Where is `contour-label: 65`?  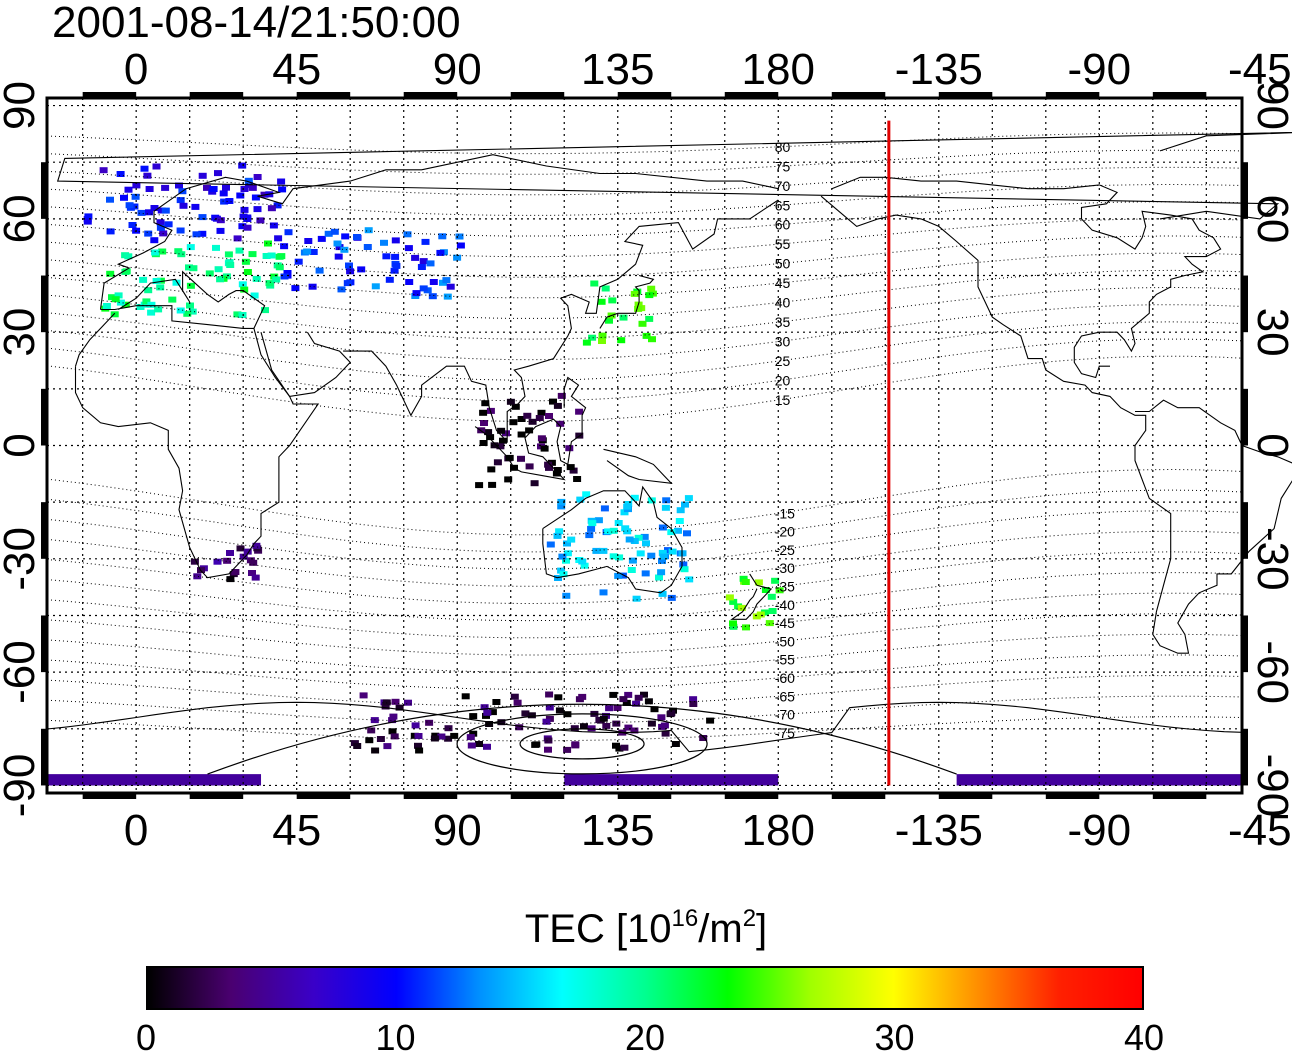 contour-label: 65 is located at coordinates (783, 205).